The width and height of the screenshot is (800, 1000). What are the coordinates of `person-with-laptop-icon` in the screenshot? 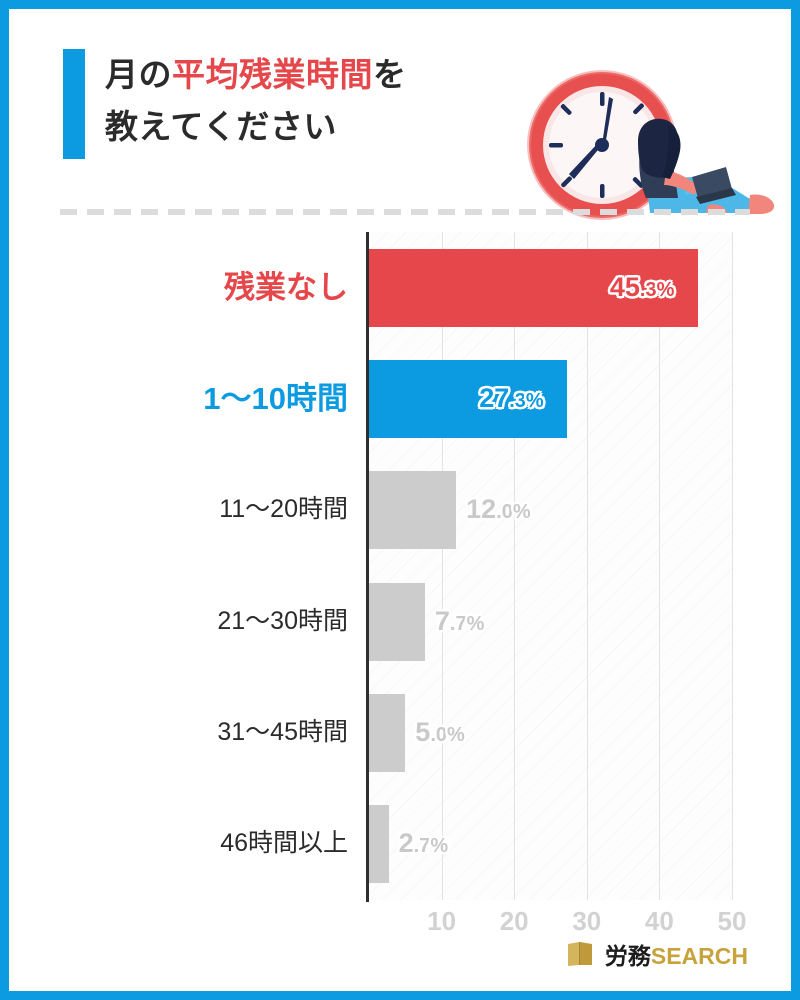 It's located at (706, 166).